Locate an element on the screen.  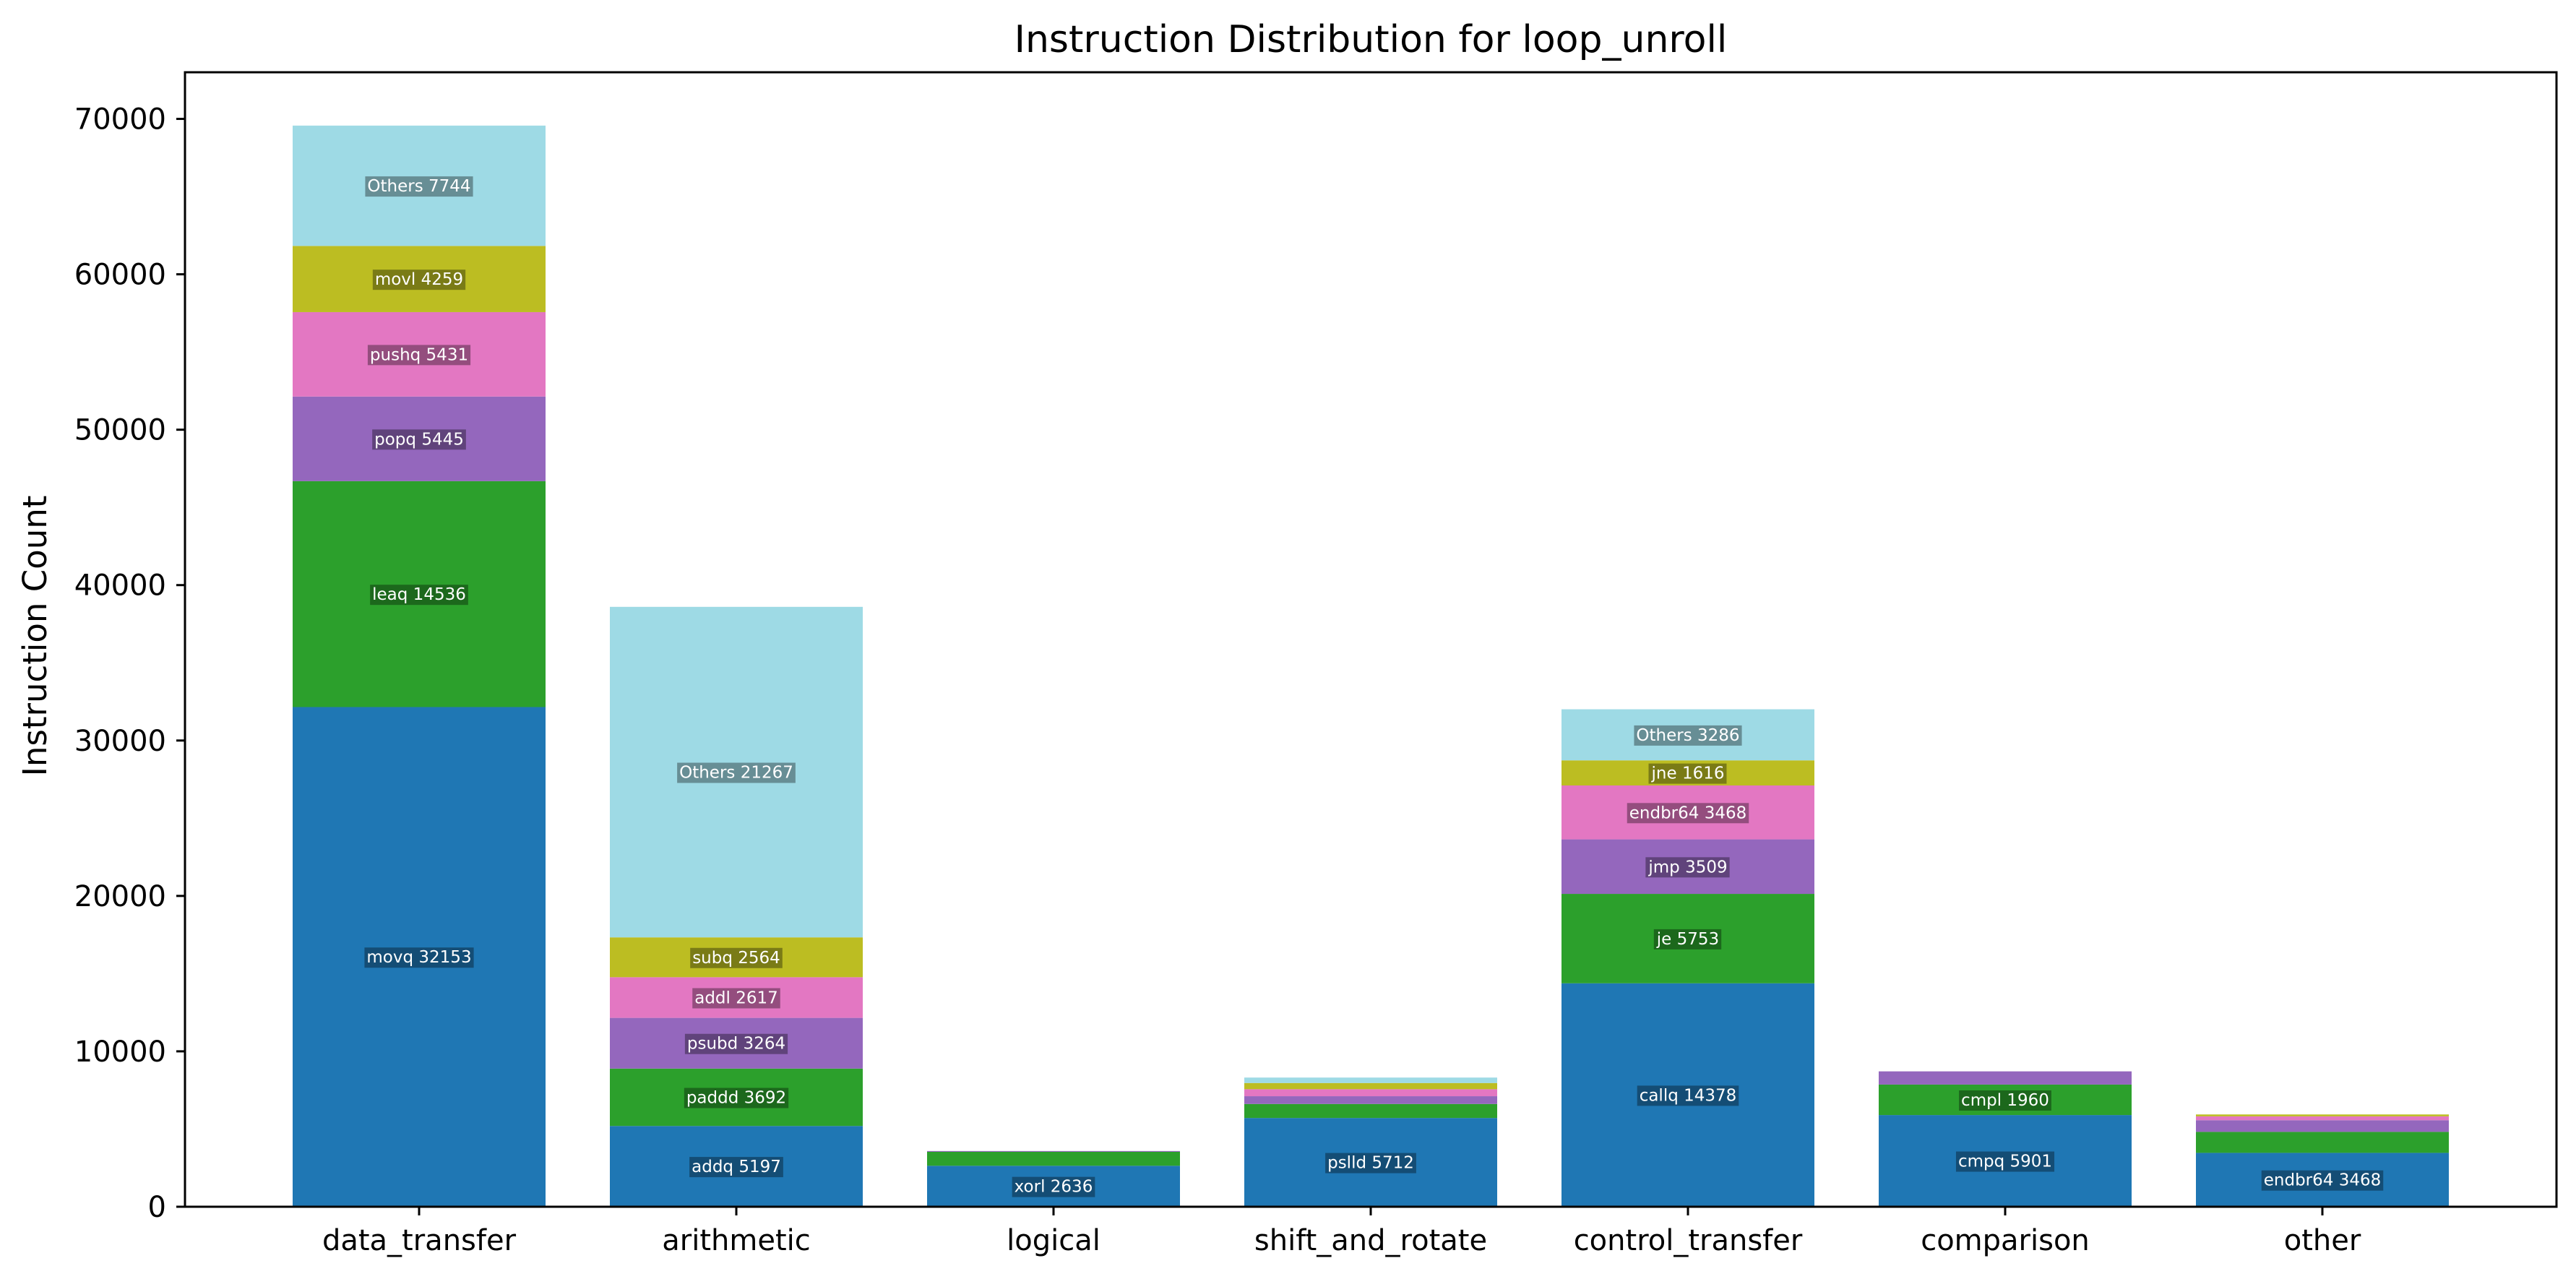
bar-data-label: popq 5445 is located at coordinates (419, 439).